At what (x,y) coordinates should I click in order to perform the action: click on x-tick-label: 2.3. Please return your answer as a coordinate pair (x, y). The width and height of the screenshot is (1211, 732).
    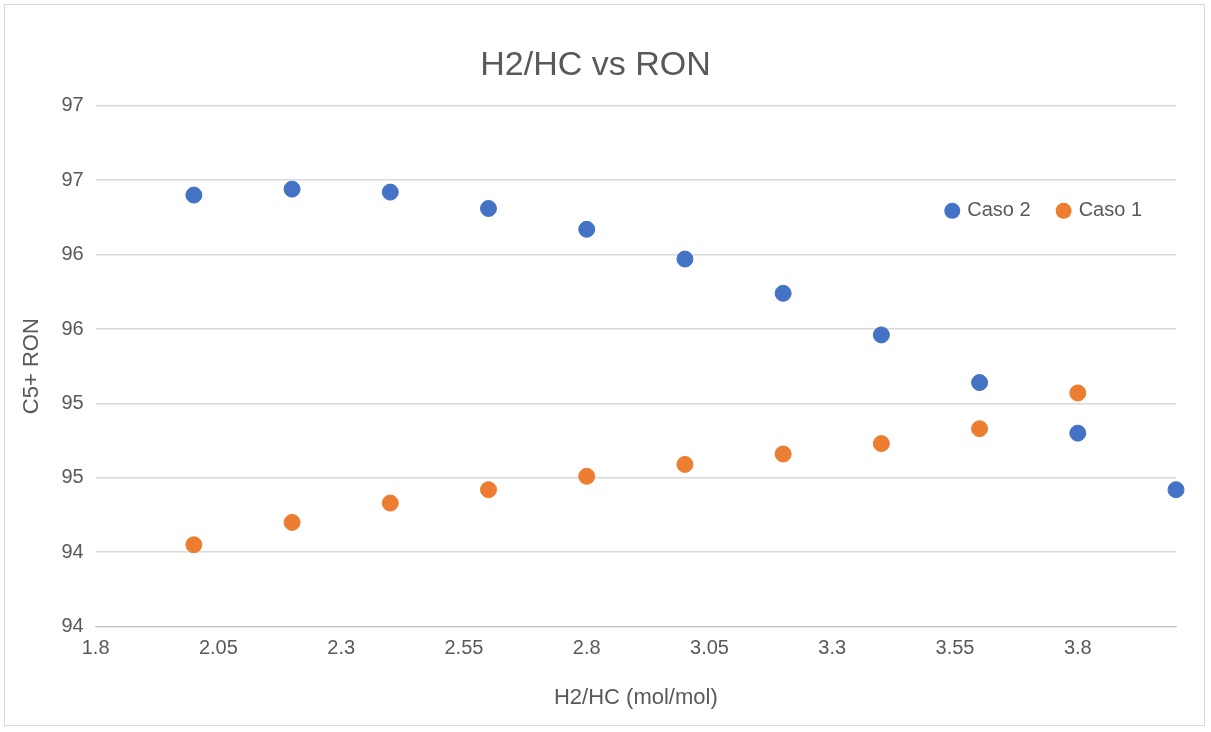
    Looking at the image, I should click on (341, 647).